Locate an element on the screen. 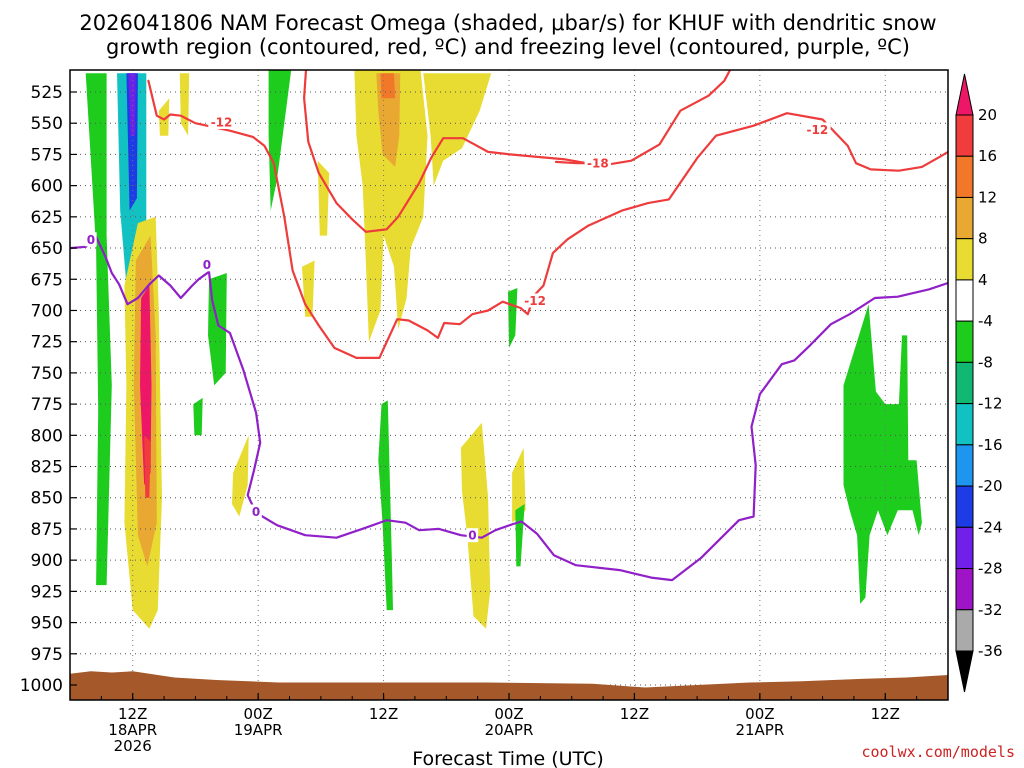  y-tick-label: 575 is located at coordinates (47, 155).